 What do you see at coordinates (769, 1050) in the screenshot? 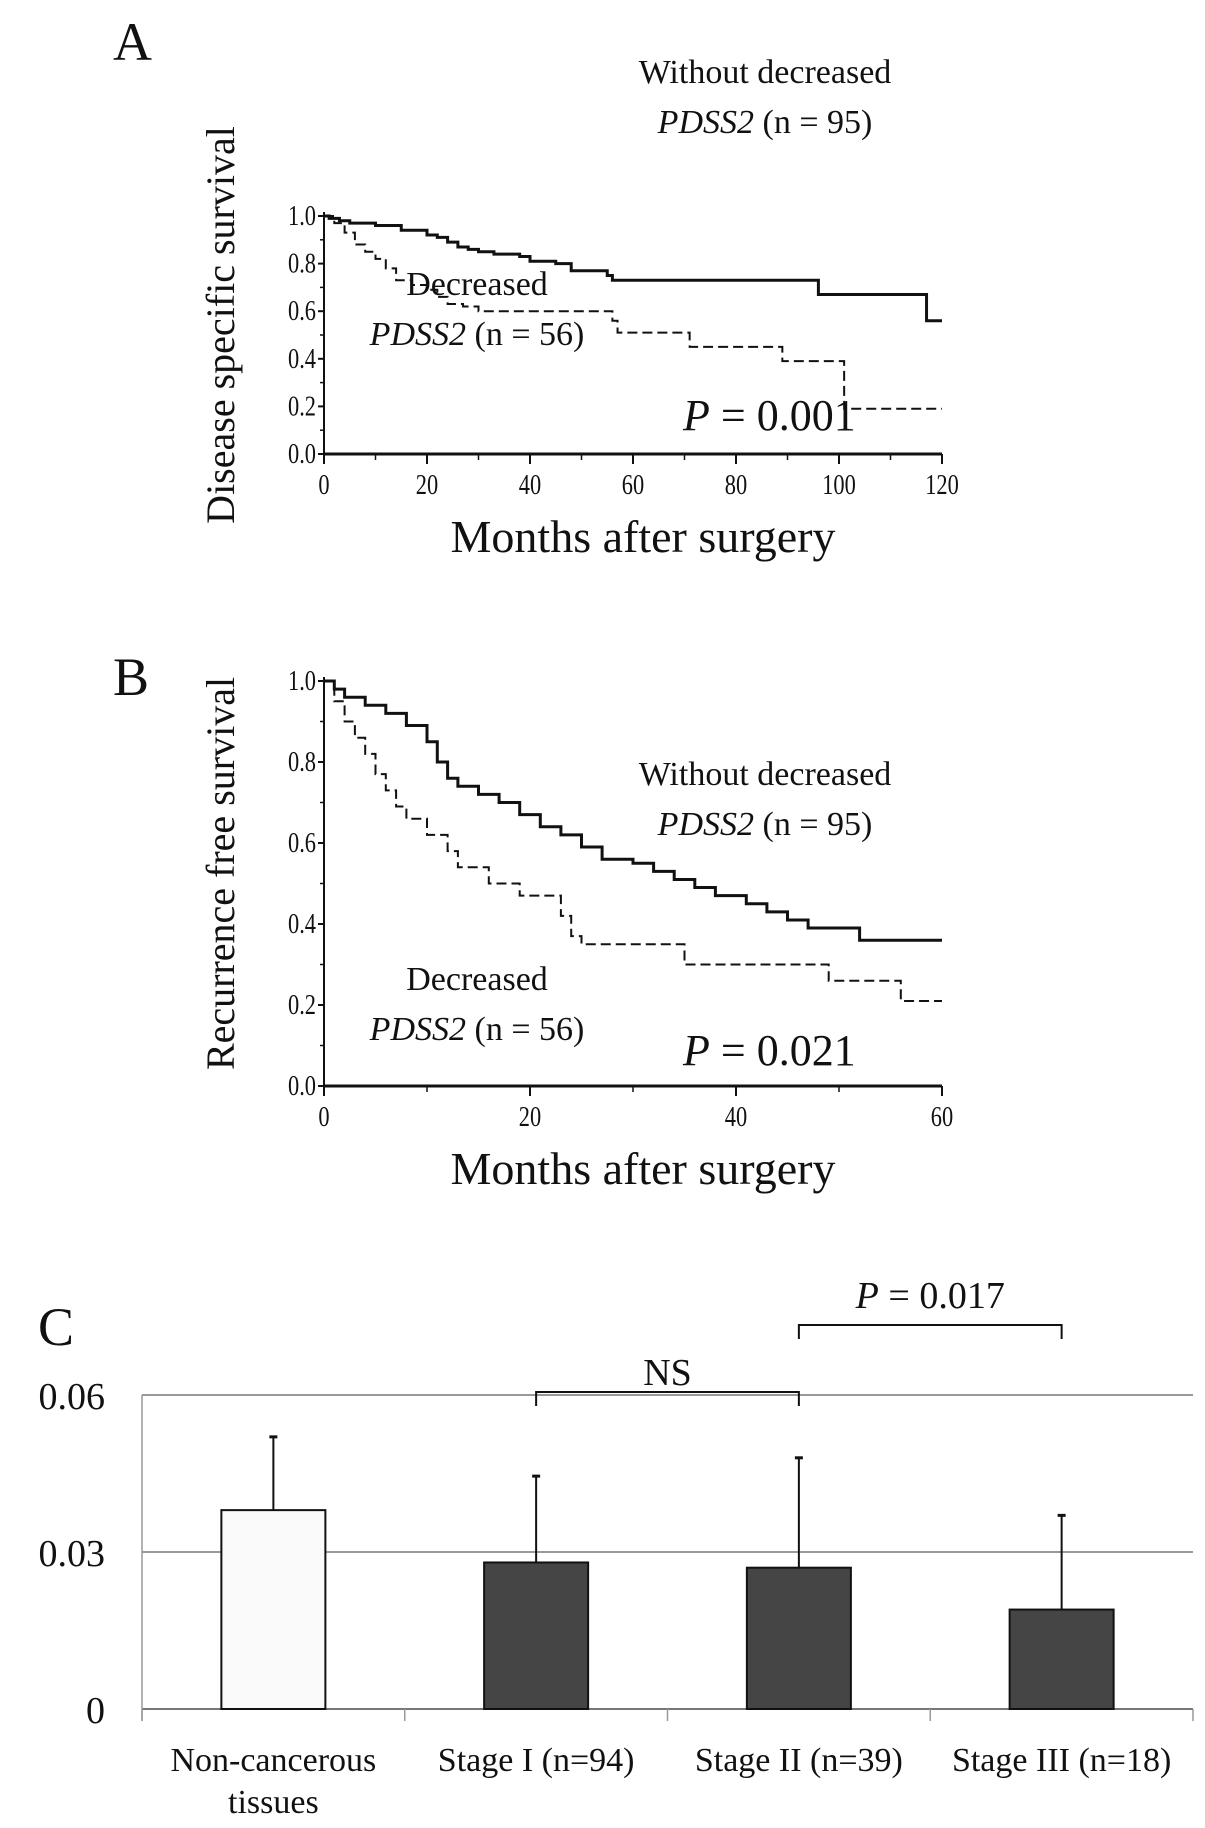
I see `p-value-label: P = 0.021` at bounding box center [769, 1050].